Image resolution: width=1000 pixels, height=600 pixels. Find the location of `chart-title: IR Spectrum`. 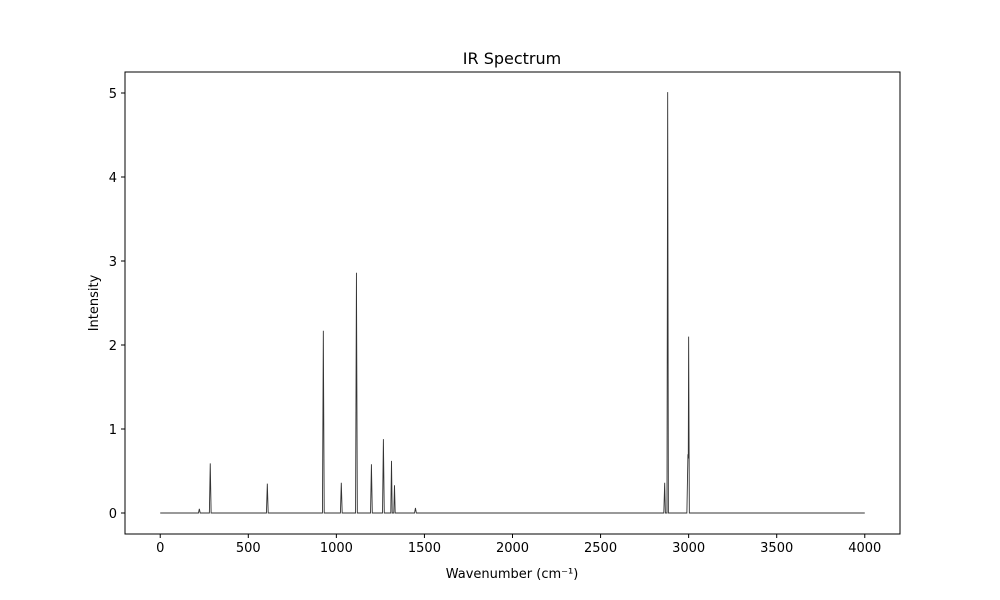

chart-title: IR Spectrum is located at coordinates (512, 58).